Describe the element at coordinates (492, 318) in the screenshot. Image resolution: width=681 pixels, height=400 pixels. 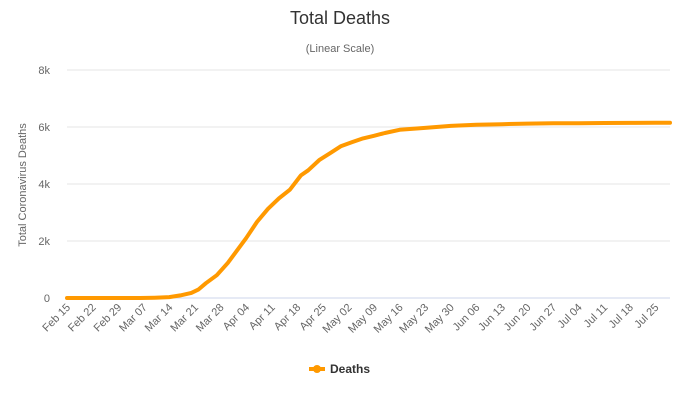
I see `x-tick-label: Jun 13` at that location.